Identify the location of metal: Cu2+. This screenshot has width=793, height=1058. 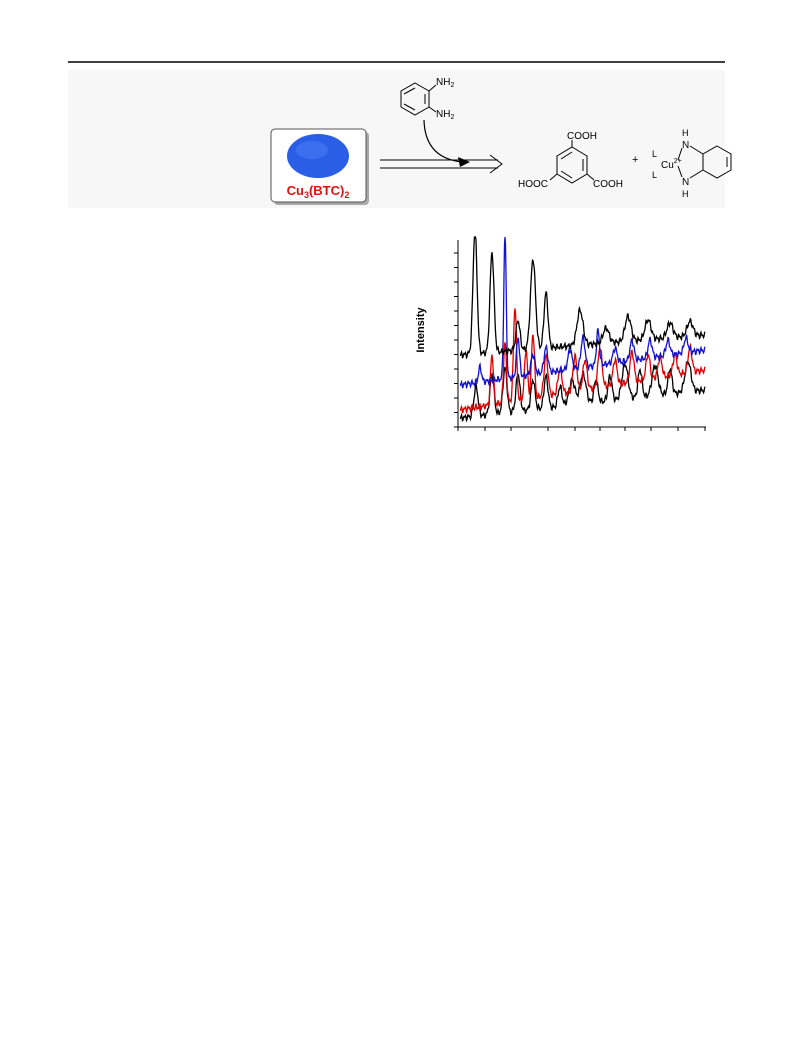
(671, 164).